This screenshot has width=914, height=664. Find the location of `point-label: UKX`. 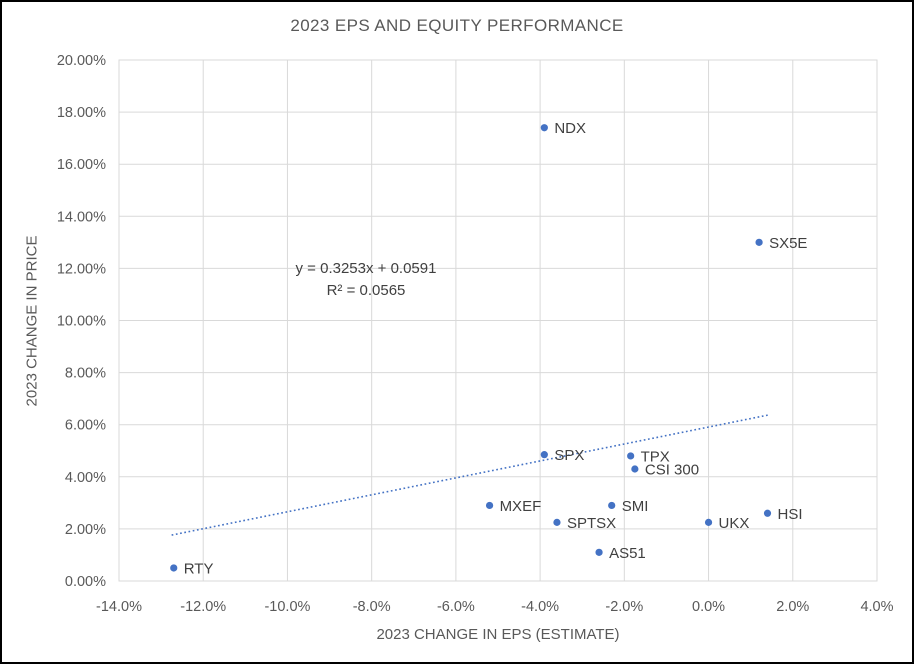

point-label: UKX is located at coordinates (734, 523).